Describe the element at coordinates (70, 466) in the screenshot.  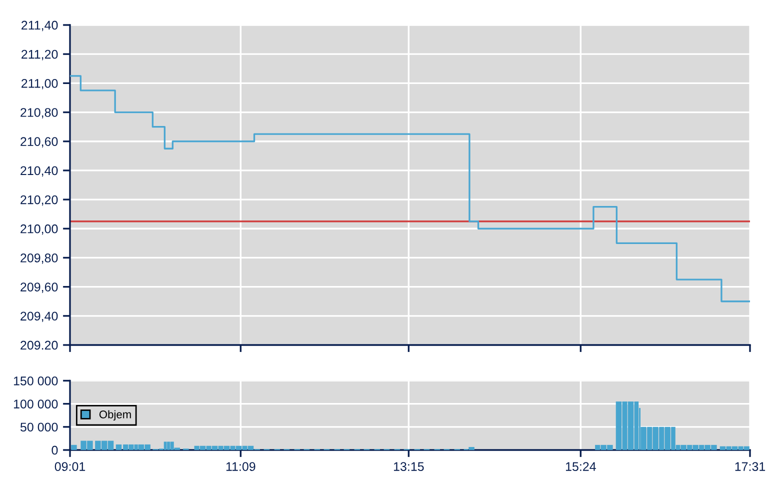
I see `x-tick-label: 09:01` at that location.